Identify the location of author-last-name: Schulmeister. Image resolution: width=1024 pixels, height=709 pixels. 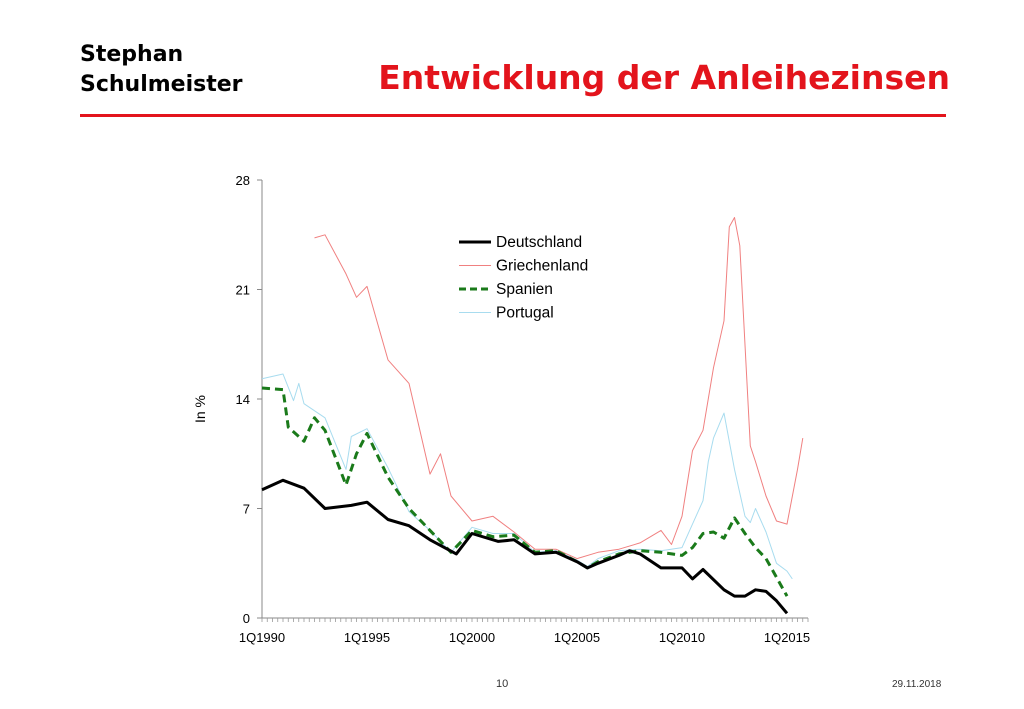
(161, 84).